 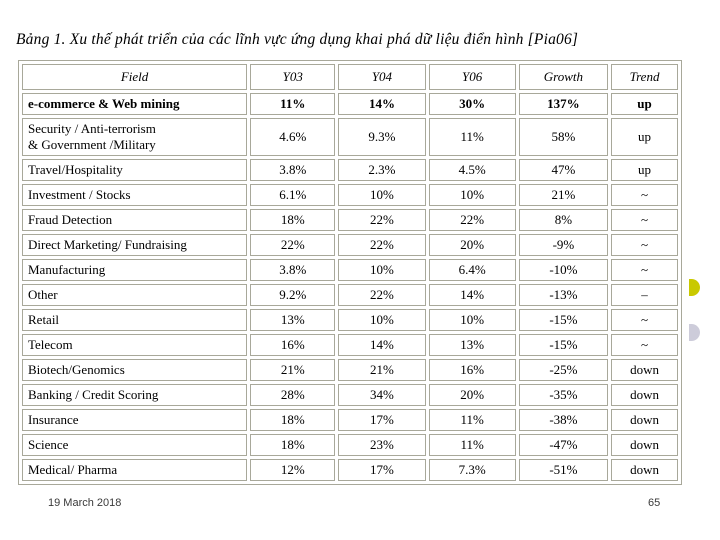 What do you see at coordinates (135, 77) in the screenshot?
I see `column-header-field: Field` at bounding box center [135, 77].